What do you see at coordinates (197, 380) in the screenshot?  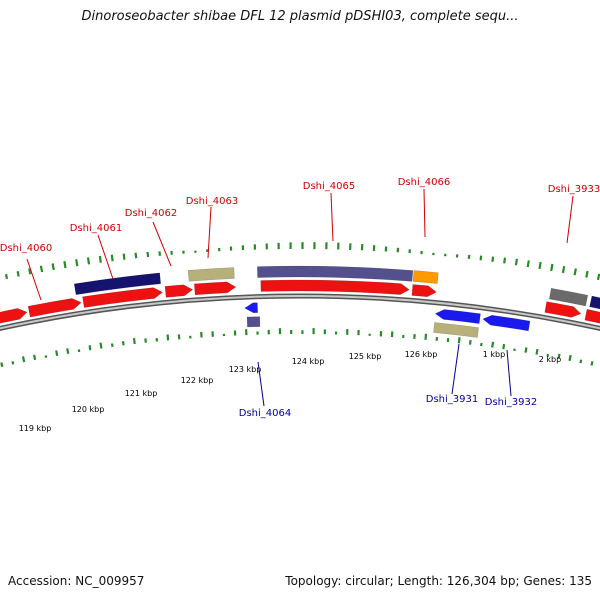 I see `tick-label: 122 kbp` at bounding box center [197, 380].